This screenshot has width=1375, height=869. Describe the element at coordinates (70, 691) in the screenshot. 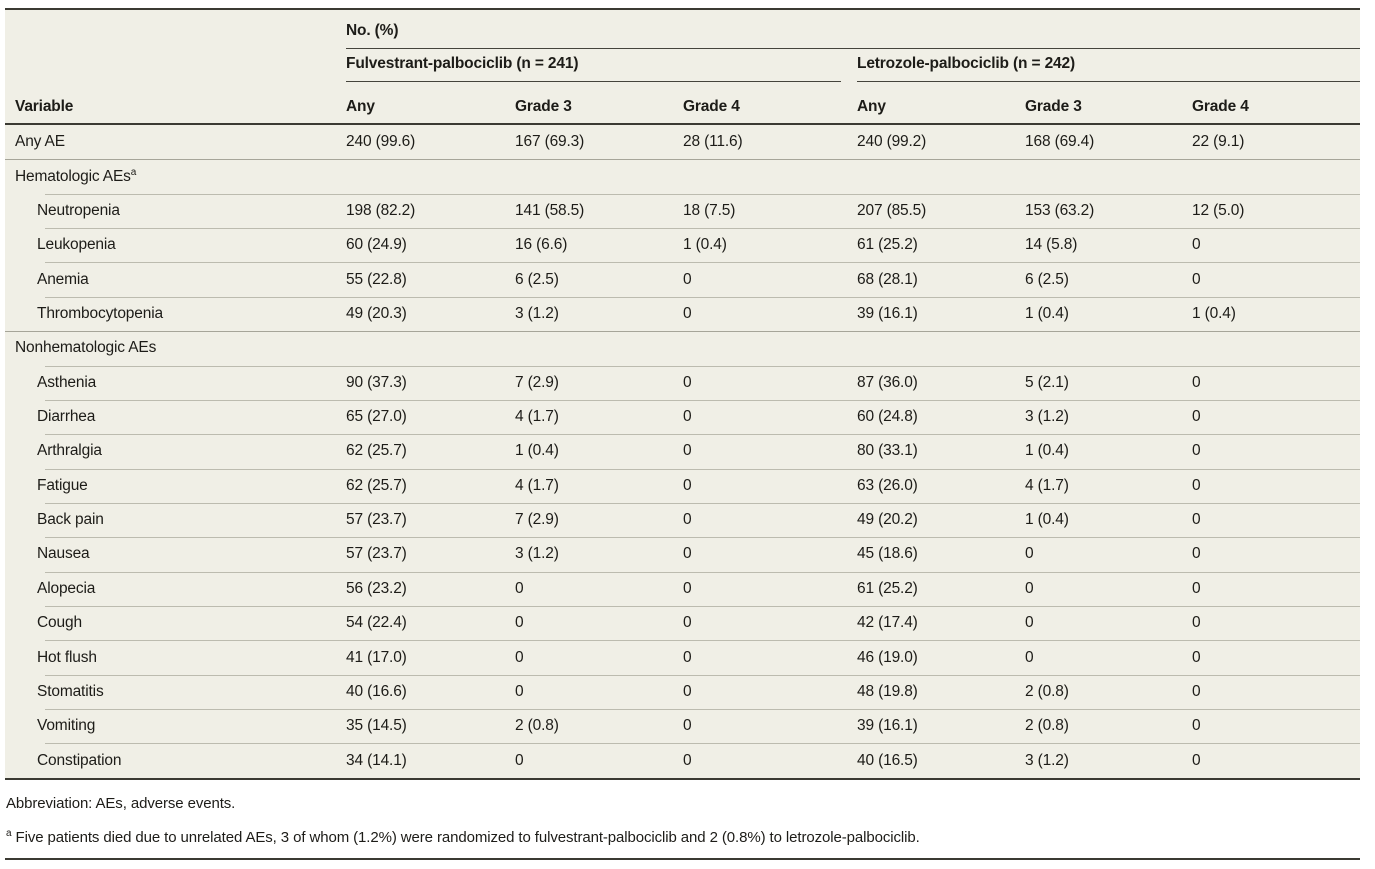

I see `row-label: Stomatitis` at that location.